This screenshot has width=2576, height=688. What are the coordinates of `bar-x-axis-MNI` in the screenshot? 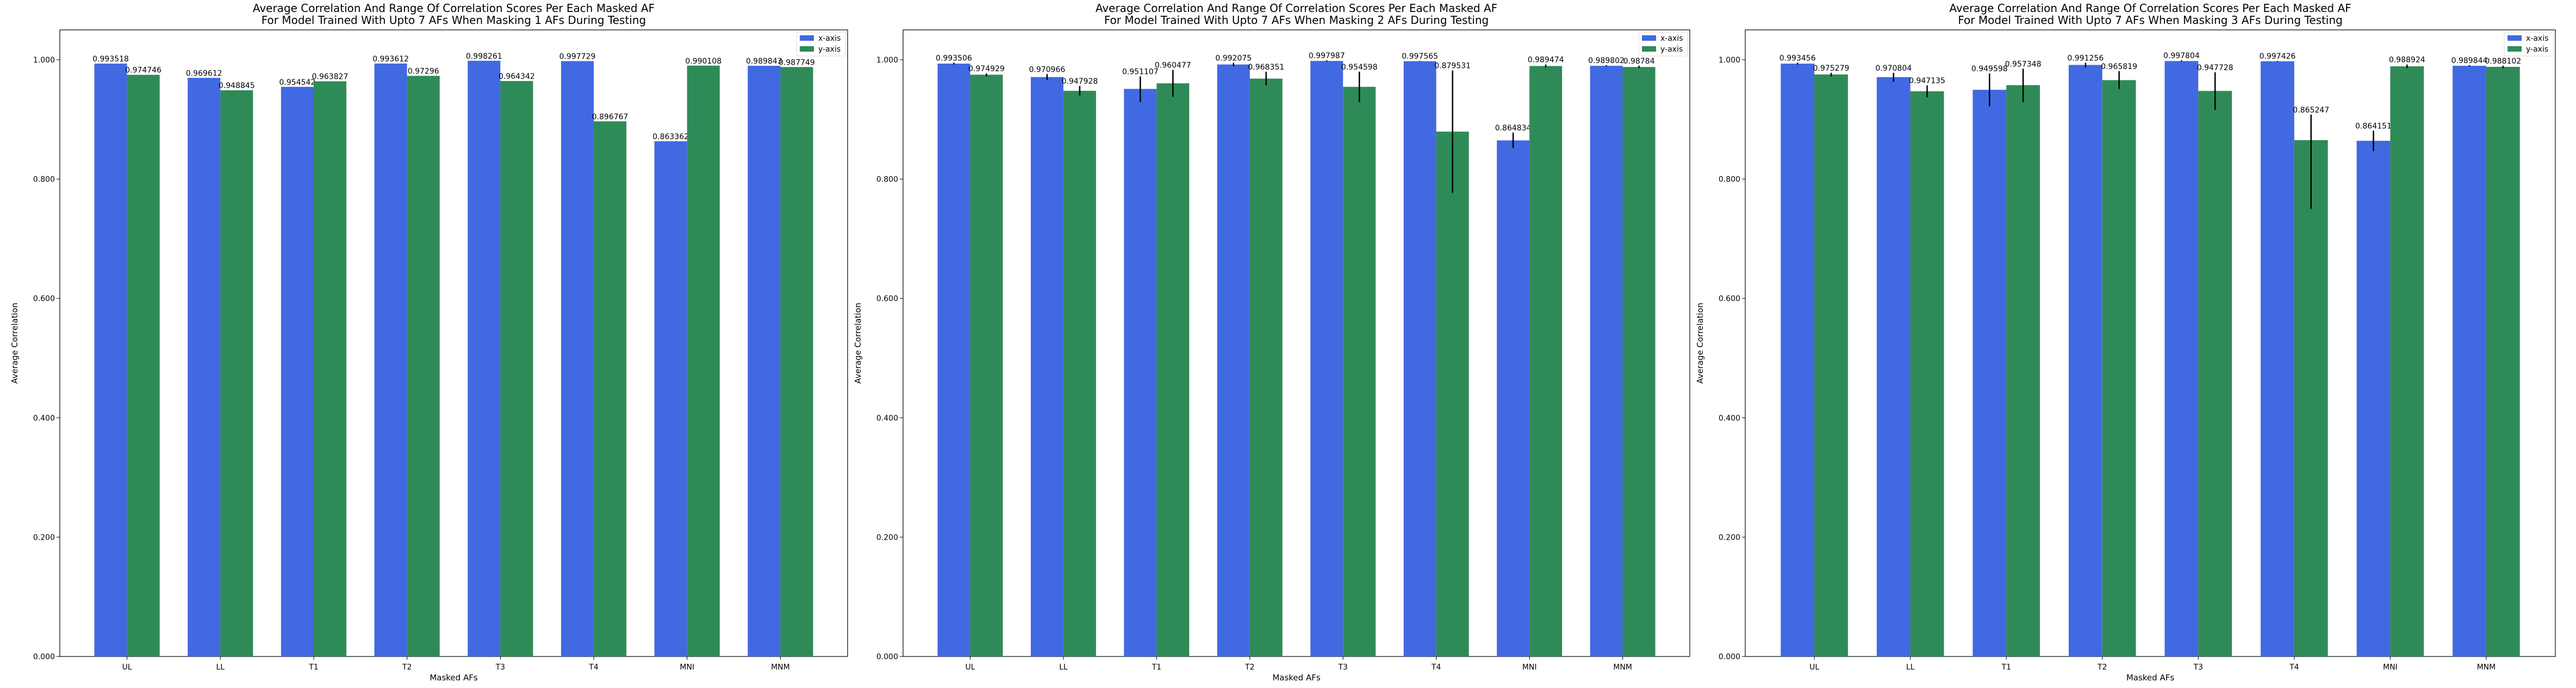 It's located at (1513, 398).